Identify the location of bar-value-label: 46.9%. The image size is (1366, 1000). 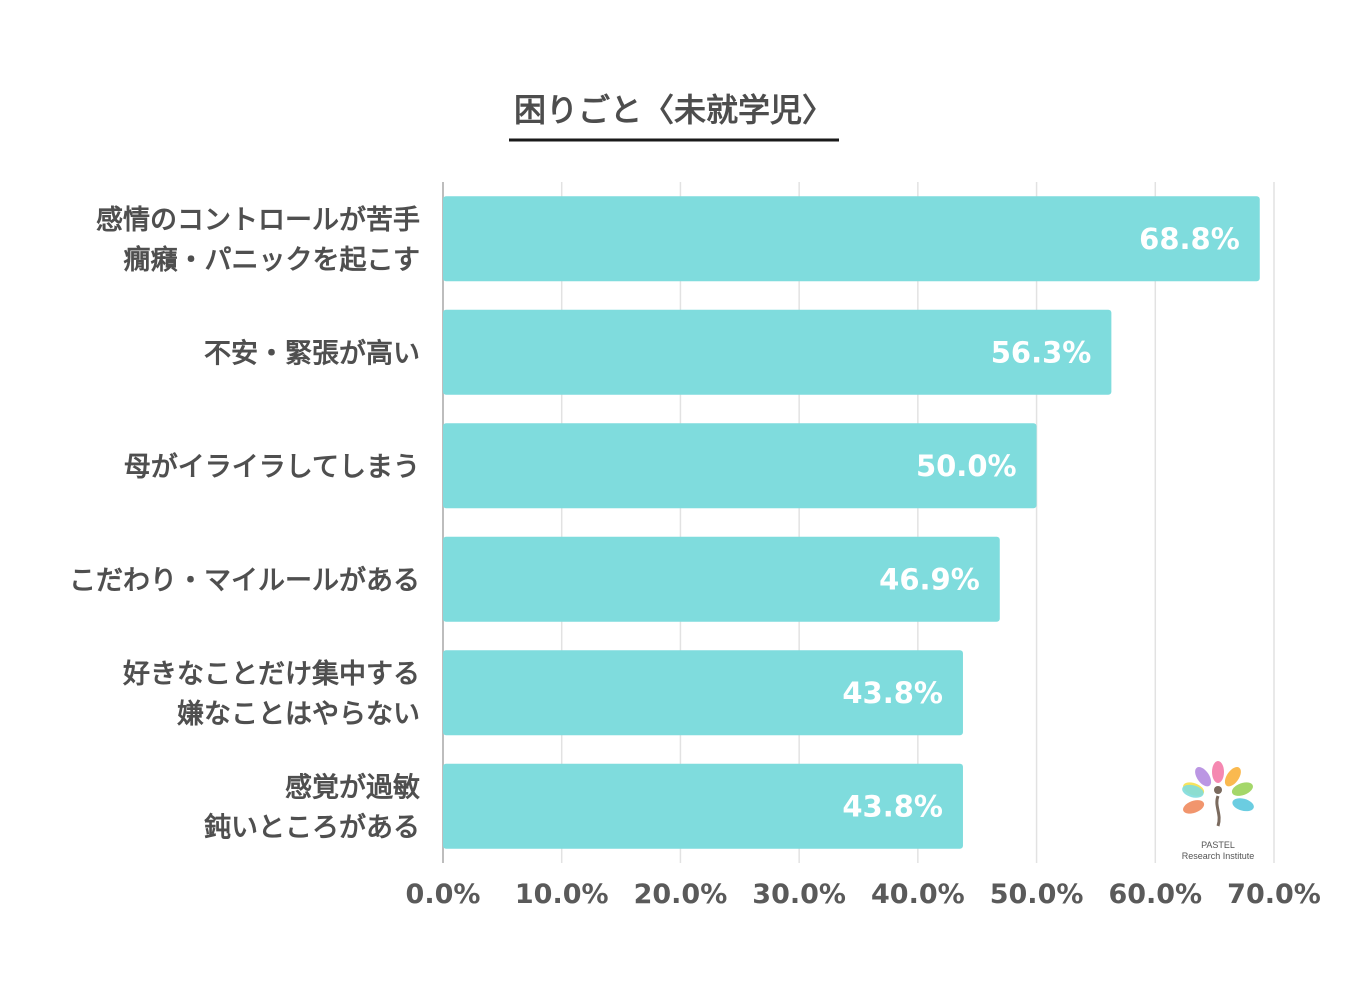
(929, 579).